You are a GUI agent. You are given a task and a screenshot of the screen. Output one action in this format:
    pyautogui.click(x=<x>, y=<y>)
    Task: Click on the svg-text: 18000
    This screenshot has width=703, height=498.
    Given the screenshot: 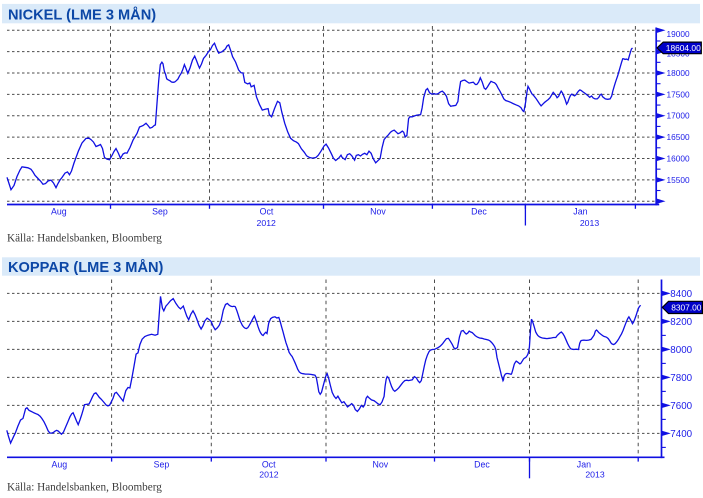 What is the action you would take?
    pyautogui.click(x=678, y=73)
    